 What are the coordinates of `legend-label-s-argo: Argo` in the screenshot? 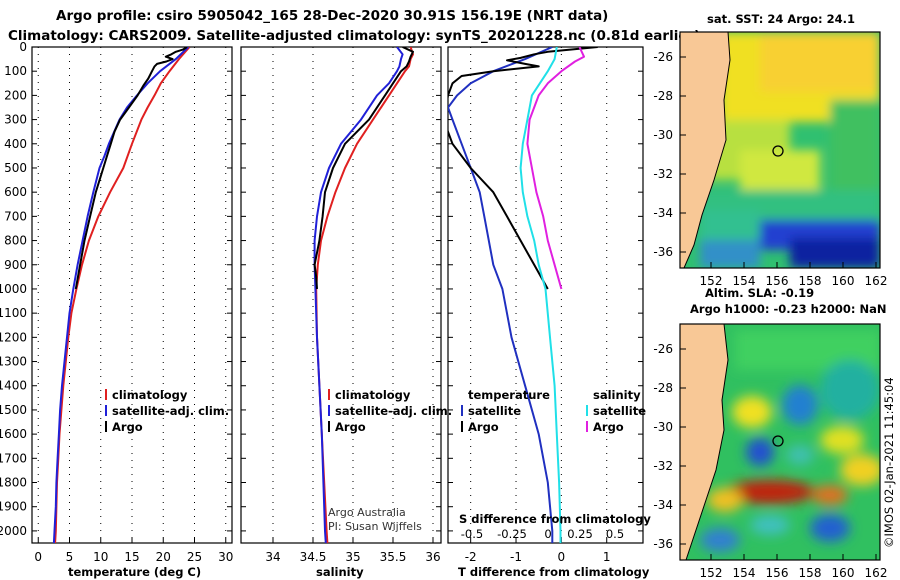 It's located at (608, 427).